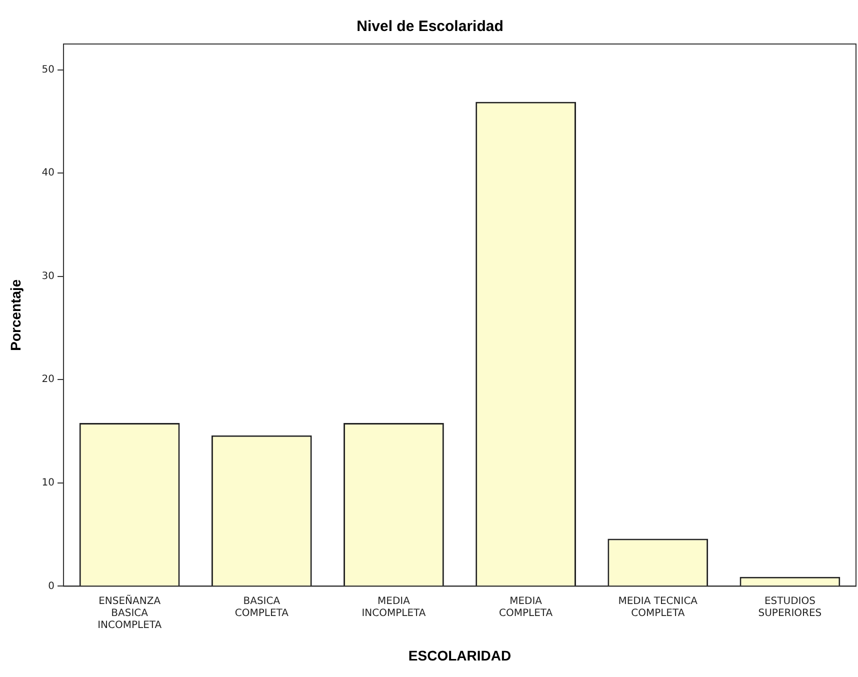 The height and width of the screenshot is (677, 858). Describe the element at coordinates (526, 607) in the screenshot. I see `x-tick-label: MEDIA COMPLETA` at that location.